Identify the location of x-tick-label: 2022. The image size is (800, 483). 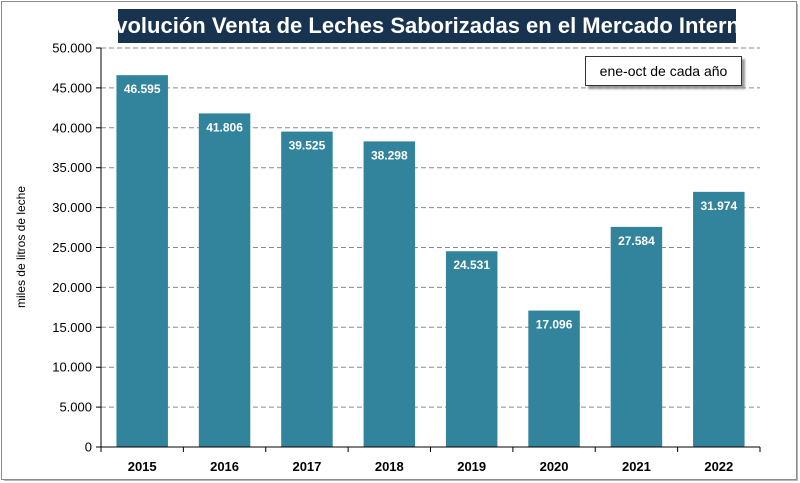
(718, 466).